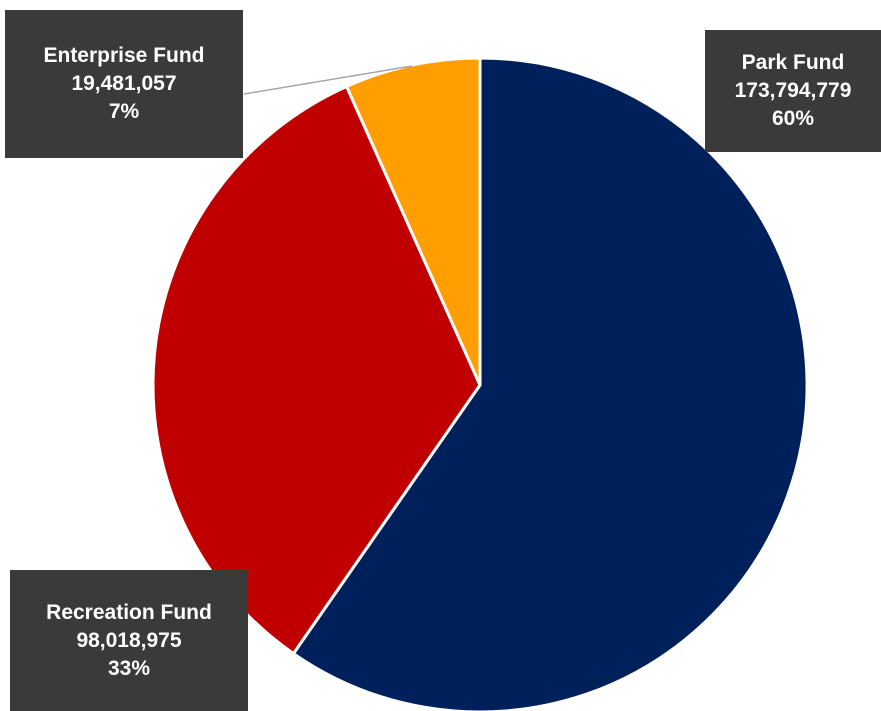 Image resolution: width=881 pixels, height=711 pixels. I want to click on park-fund-value: 173,794,779, so click(793, 90).